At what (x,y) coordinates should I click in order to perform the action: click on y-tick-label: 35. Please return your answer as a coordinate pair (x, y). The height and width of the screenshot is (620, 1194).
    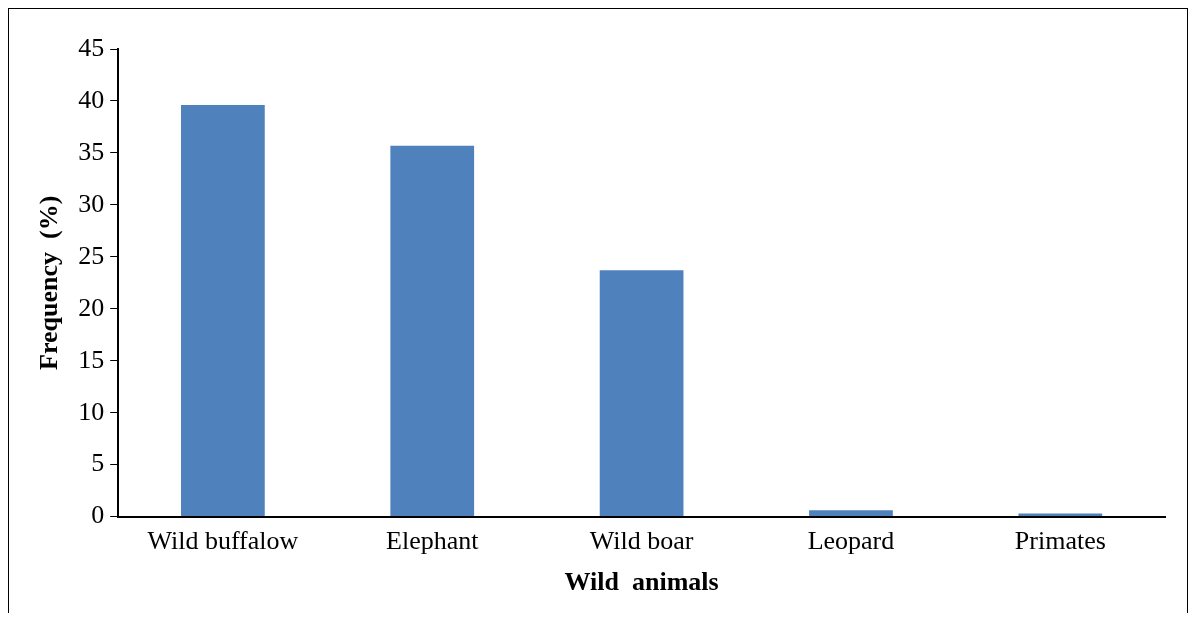
    Looking at the image, I should click on (91, 151).